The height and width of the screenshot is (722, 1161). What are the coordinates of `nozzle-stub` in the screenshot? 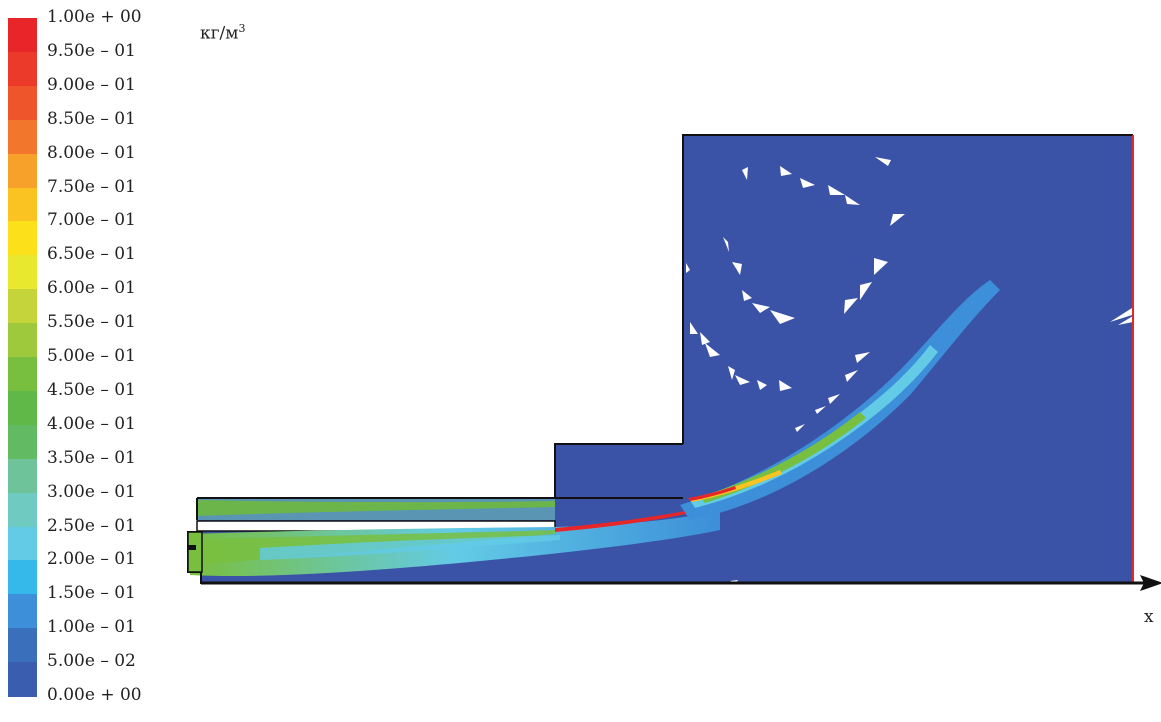 It's located at (195, 552).